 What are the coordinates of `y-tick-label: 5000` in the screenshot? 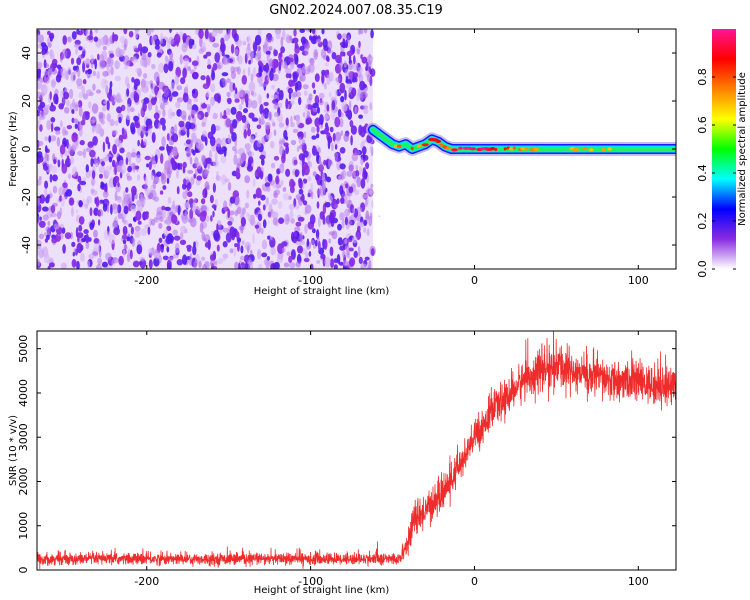 It's located at (23, 349).